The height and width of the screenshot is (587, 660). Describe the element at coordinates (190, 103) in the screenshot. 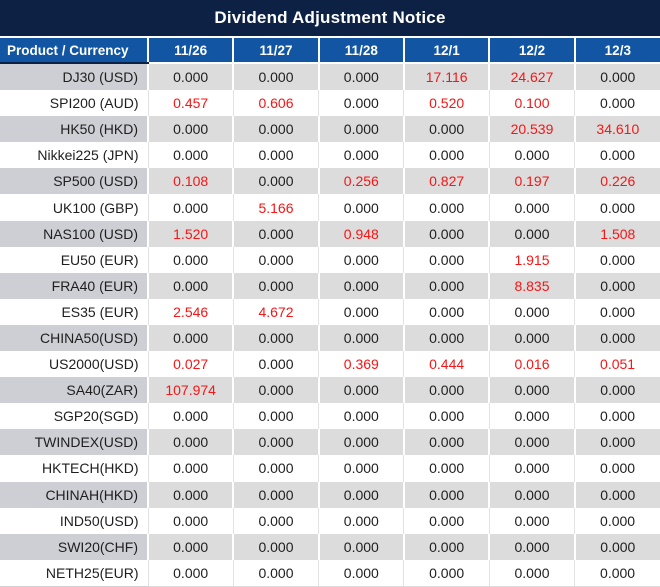

I see `value-cell: 0.457` at that location.